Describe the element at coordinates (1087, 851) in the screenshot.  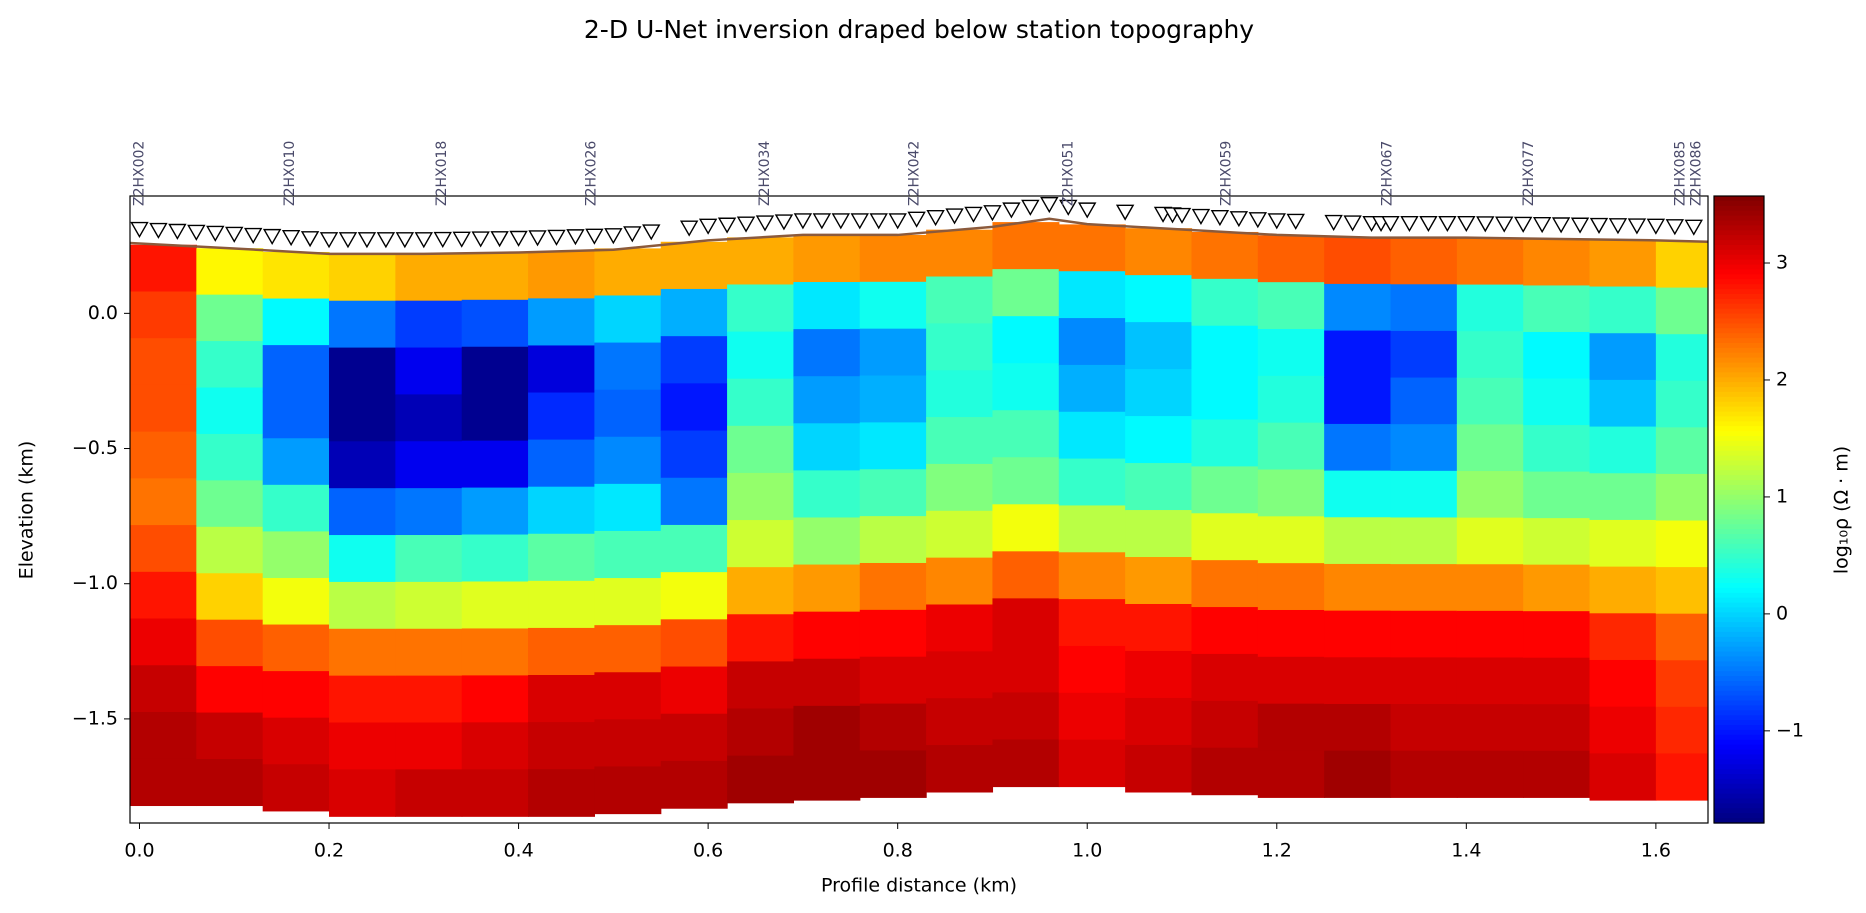
I see `x-tick-label: 1.0` at that location.